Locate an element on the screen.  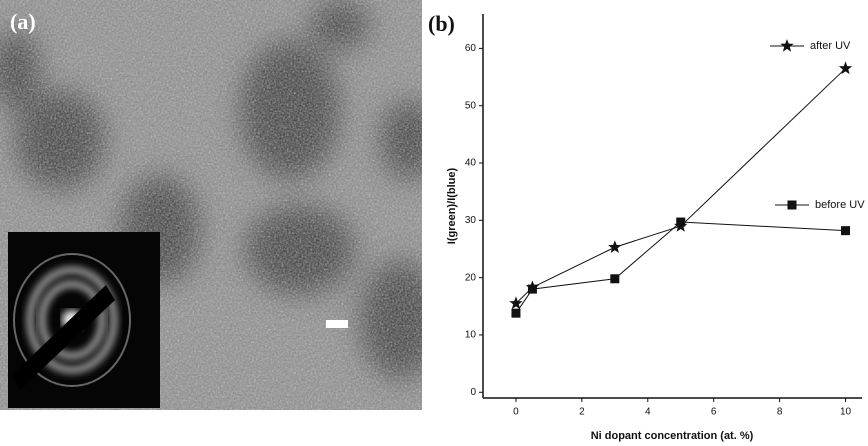
y-tick-label: 20 is located at coordinates (471, 277).